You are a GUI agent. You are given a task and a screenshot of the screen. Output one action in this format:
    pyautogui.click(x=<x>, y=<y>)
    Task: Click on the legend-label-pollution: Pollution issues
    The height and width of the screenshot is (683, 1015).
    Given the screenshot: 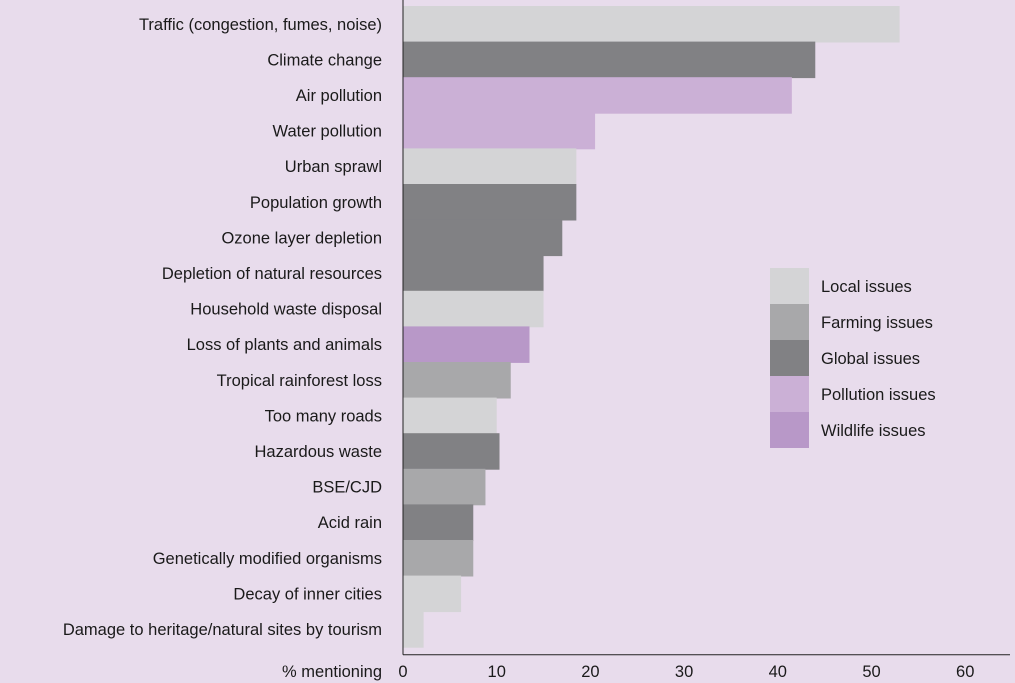 What is the action you would take?
    pyautogui.click(x=878, y=395)
    